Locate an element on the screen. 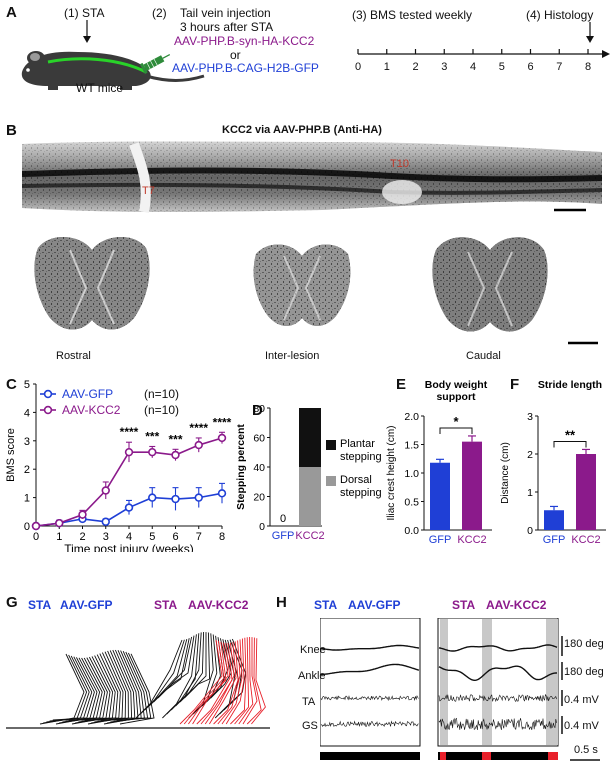 The width and height of the screenshot is (614, 772). f-y-tick-label: 1 is located at coordinates (530, 493).